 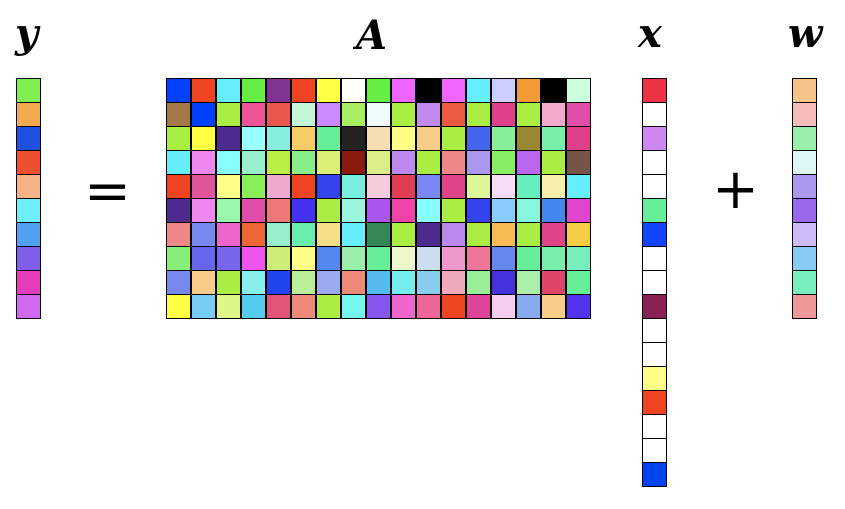 I want to click on plus-sign: +, so click(x=735, y=189).